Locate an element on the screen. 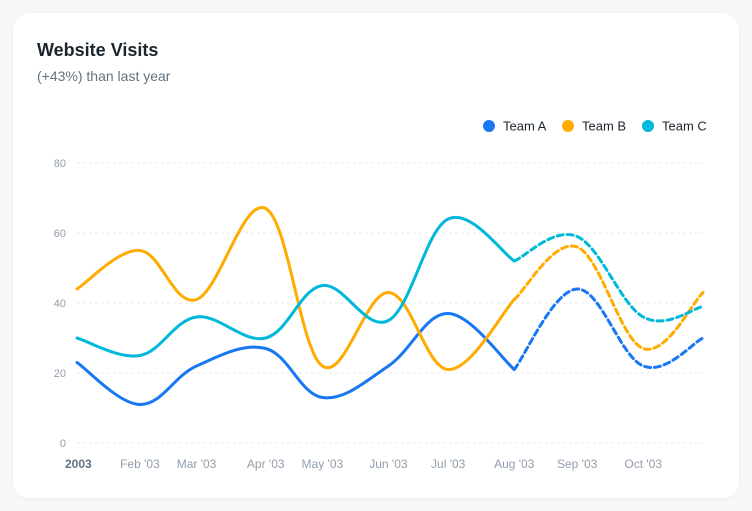 Image resolution: width=752 pixels, height=511 pixels. y-tick-label: 80 is located at coordinates (60, 164).